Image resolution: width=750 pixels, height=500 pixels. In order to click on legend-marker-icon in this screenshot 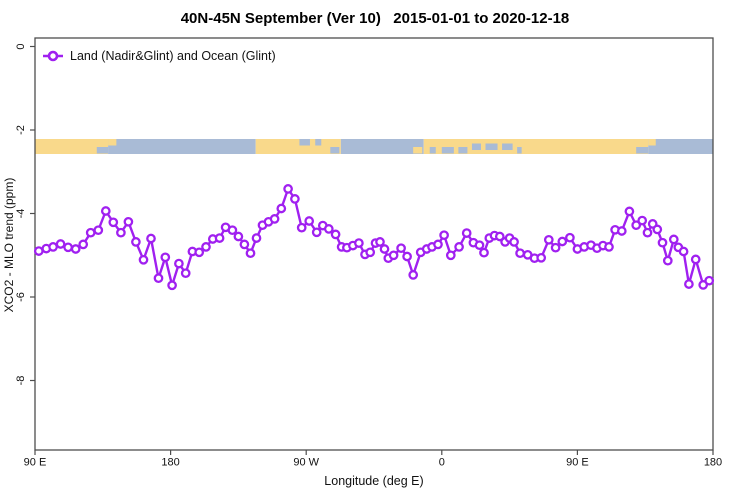, I will do `click(53, 56)`.